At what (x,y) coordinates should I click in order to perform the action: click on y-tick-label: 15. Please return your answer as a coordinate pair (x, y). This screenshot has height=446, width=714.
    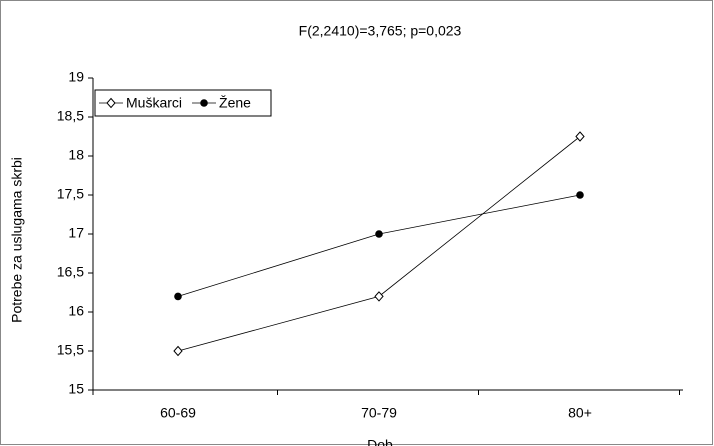
    Looking at the image, I should click on (76, 389).